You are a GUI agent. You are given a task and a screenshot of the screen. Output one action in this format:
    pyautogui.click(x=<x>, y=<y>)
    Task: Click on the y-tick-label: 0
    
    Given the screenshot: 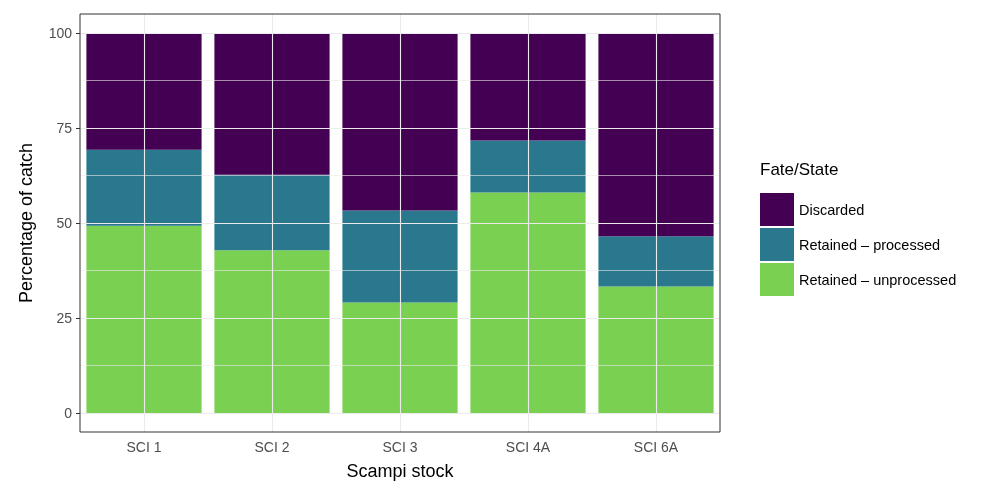 What is the action you would take?
    pyautogui.click(x=68, y=413)
    